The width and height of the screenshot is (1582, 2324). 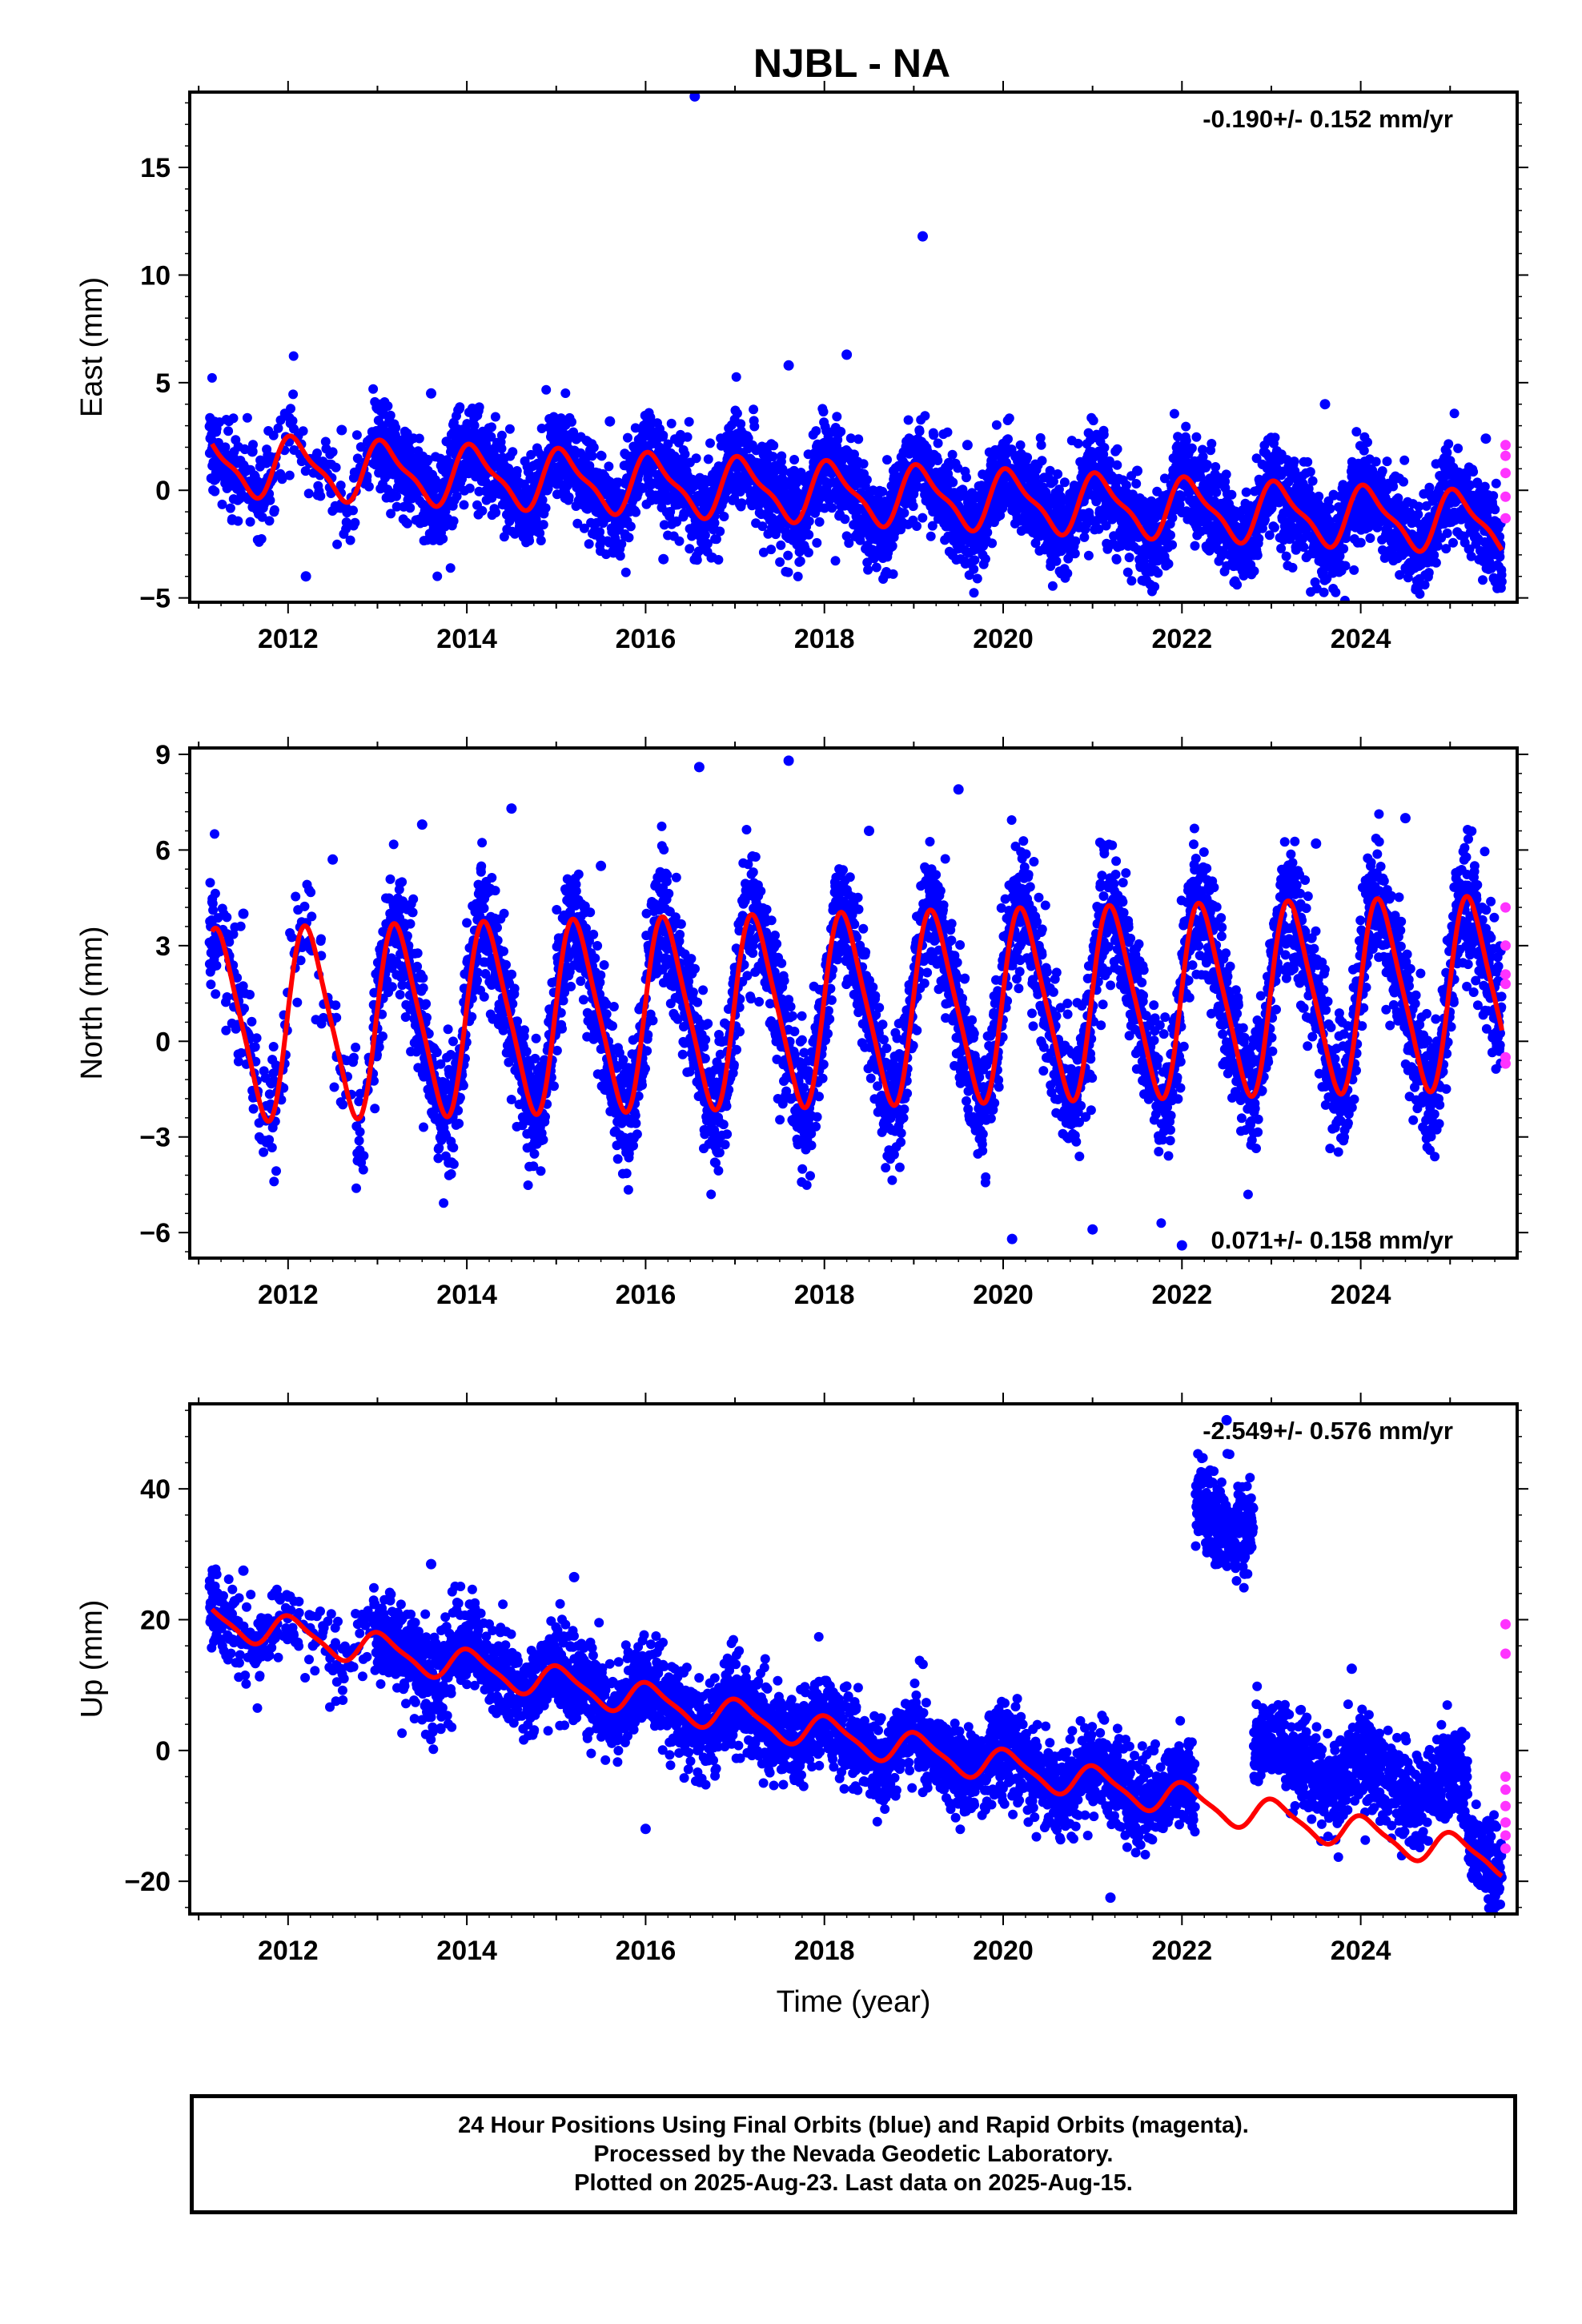 I want to click on north-x-tick-label: 2024, so click(x=1361, y=1295).